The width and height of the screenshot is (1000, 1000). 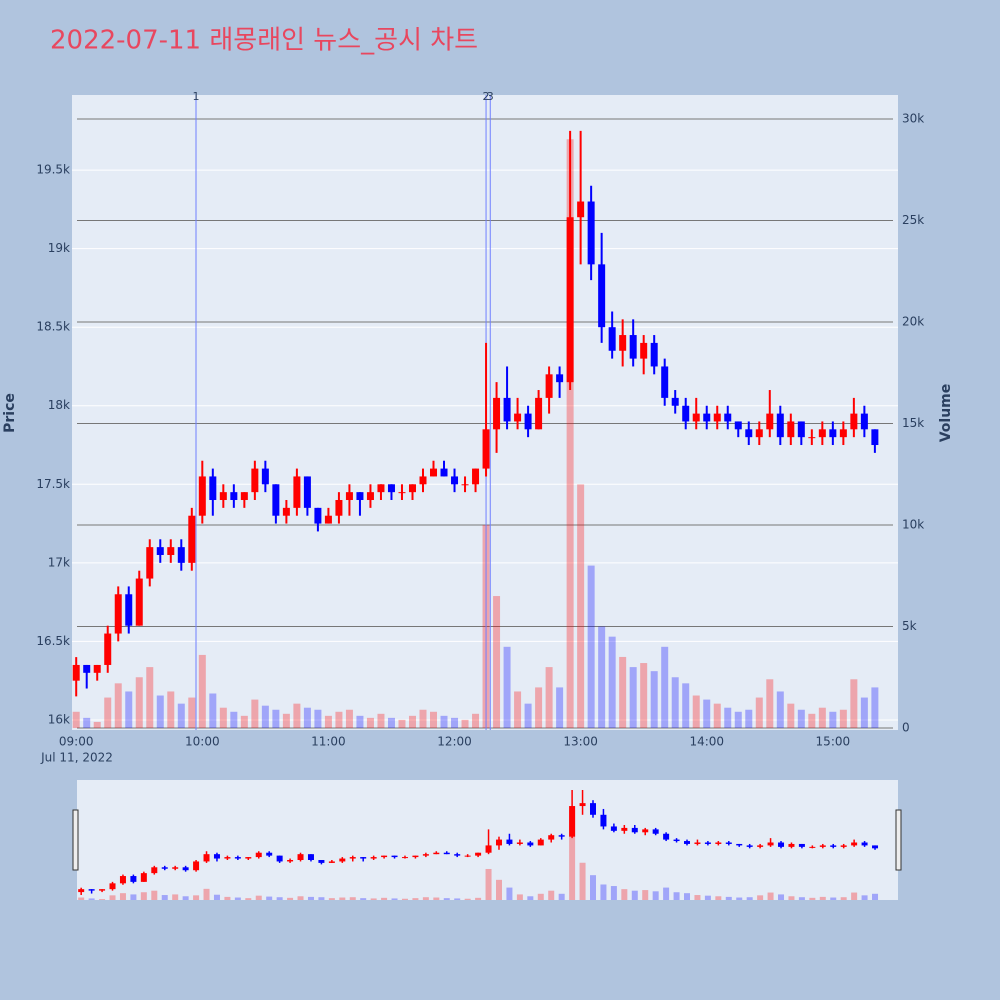 What do you see at coordinates (59, 248) in the screenshot?
I see `y-tick-label: 19k` at bounding box center [59, 248].